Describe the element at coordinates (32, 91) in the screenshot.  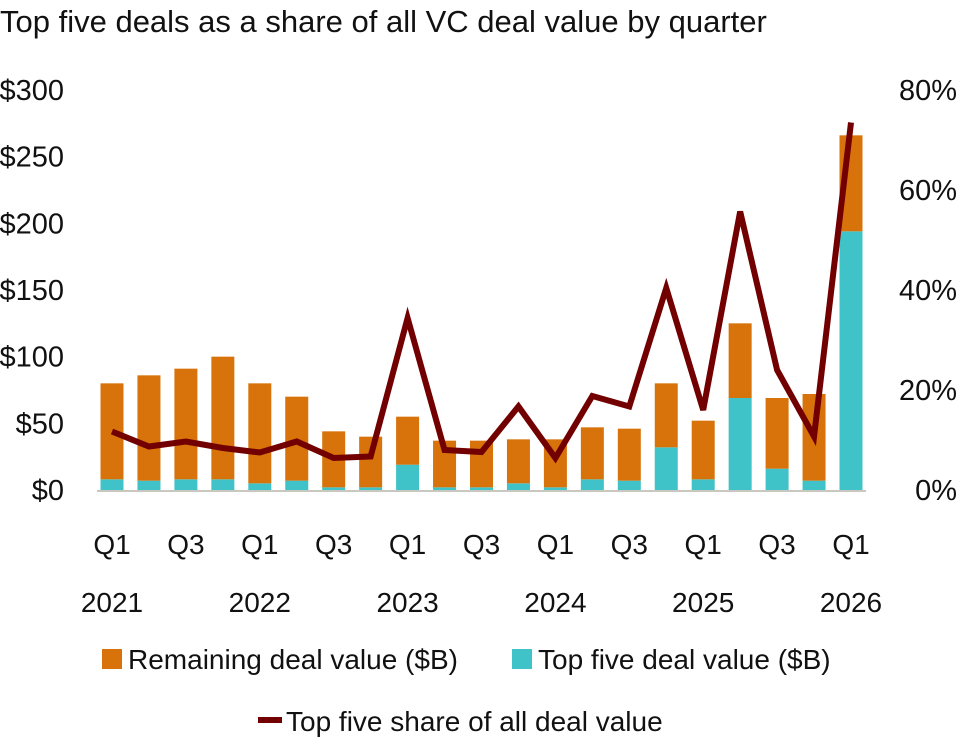
I see `left-tick-label: $300` at that location.